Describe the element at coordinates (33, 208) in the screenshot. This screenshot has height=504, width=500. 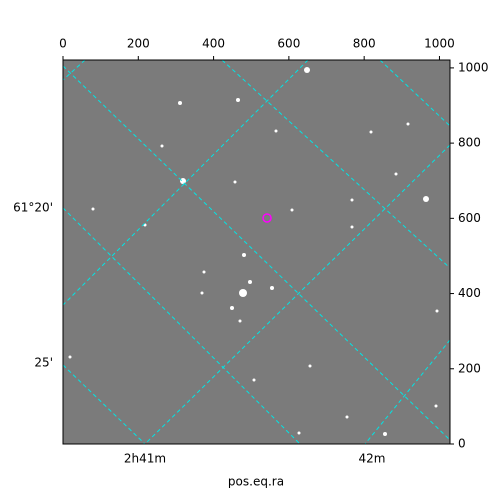
I see `dec-tick-label: 61°20'` at that location.